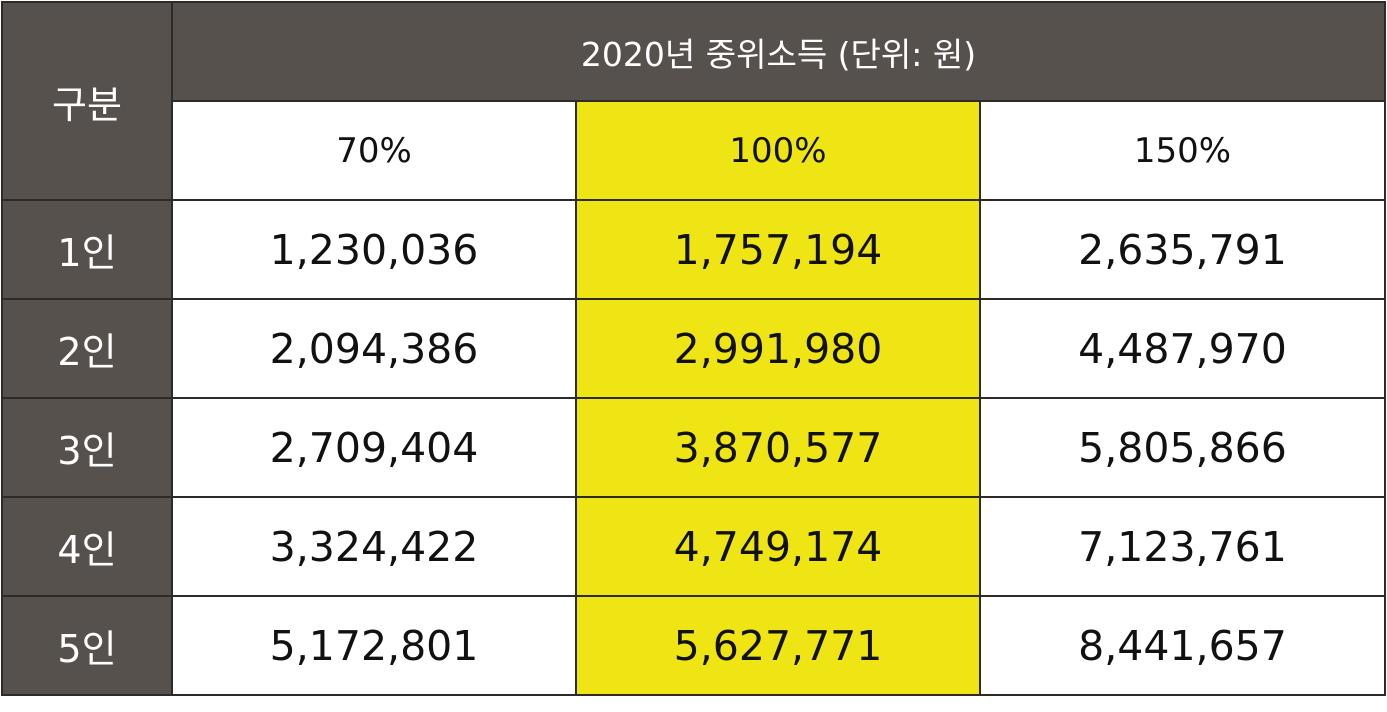 The height and width of the screenshot is (712, 1387). I want to click on table-cell: 8,441,657, so click(1182, 645).